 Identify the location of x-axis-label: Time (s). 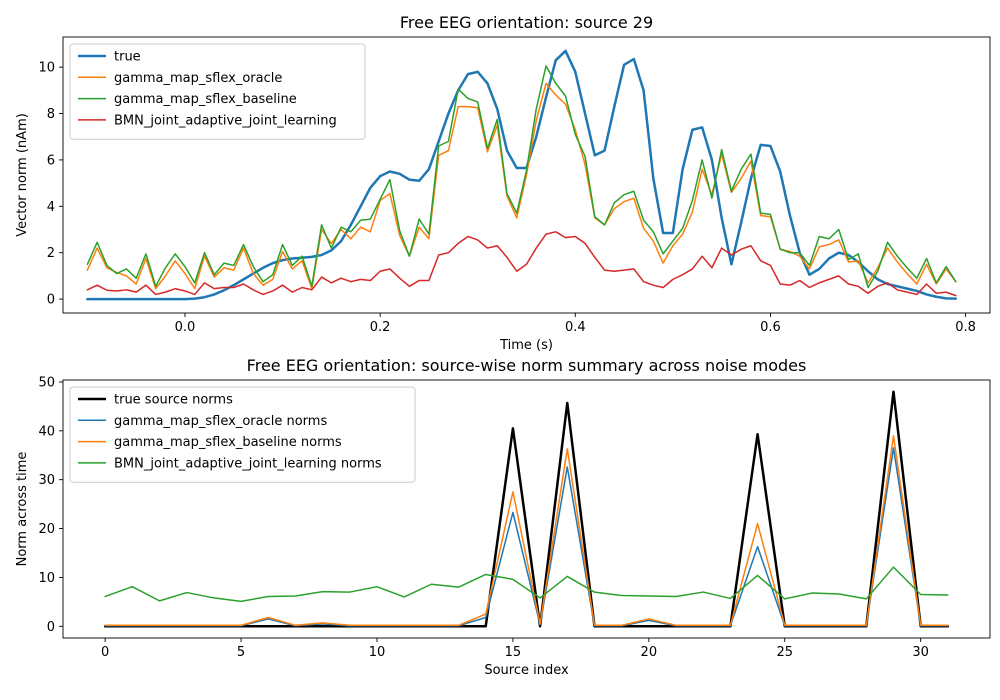
(526, 345).